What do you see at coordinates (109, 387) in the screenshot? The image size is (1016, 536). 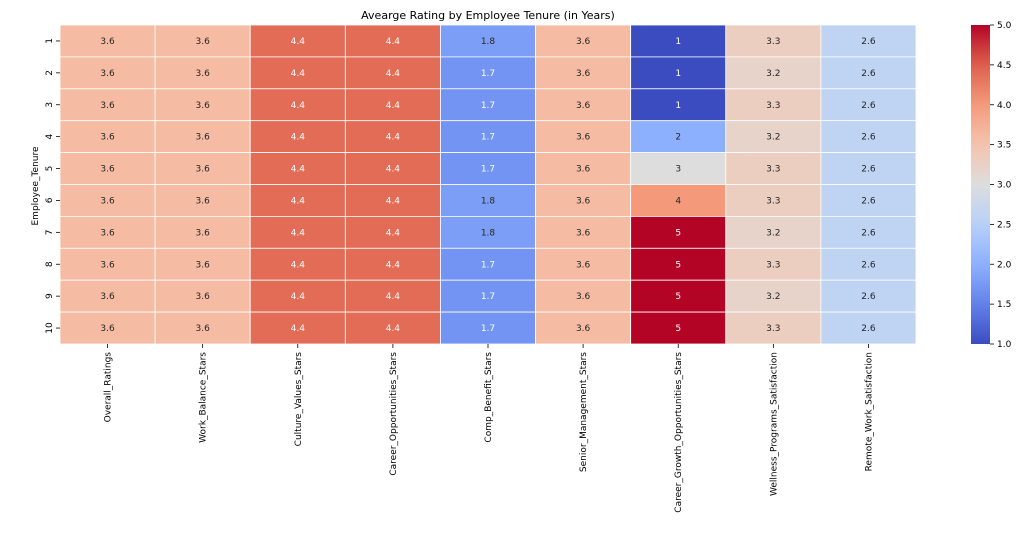 I see `x-tick-label: Overall_Ratings` at bounding box center [109, 387].